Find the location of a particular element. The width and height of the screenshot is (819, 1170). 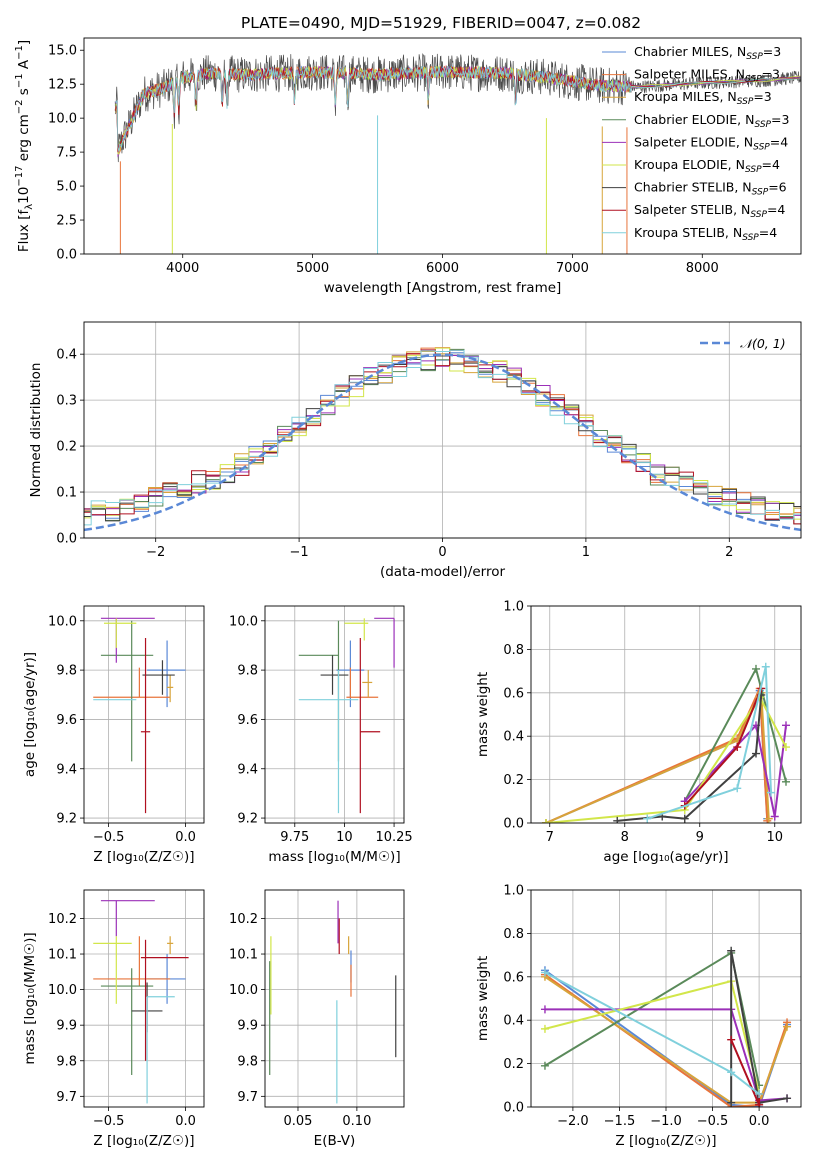

x-tick-label: −2.0 is located at coordinates (573, 1121).